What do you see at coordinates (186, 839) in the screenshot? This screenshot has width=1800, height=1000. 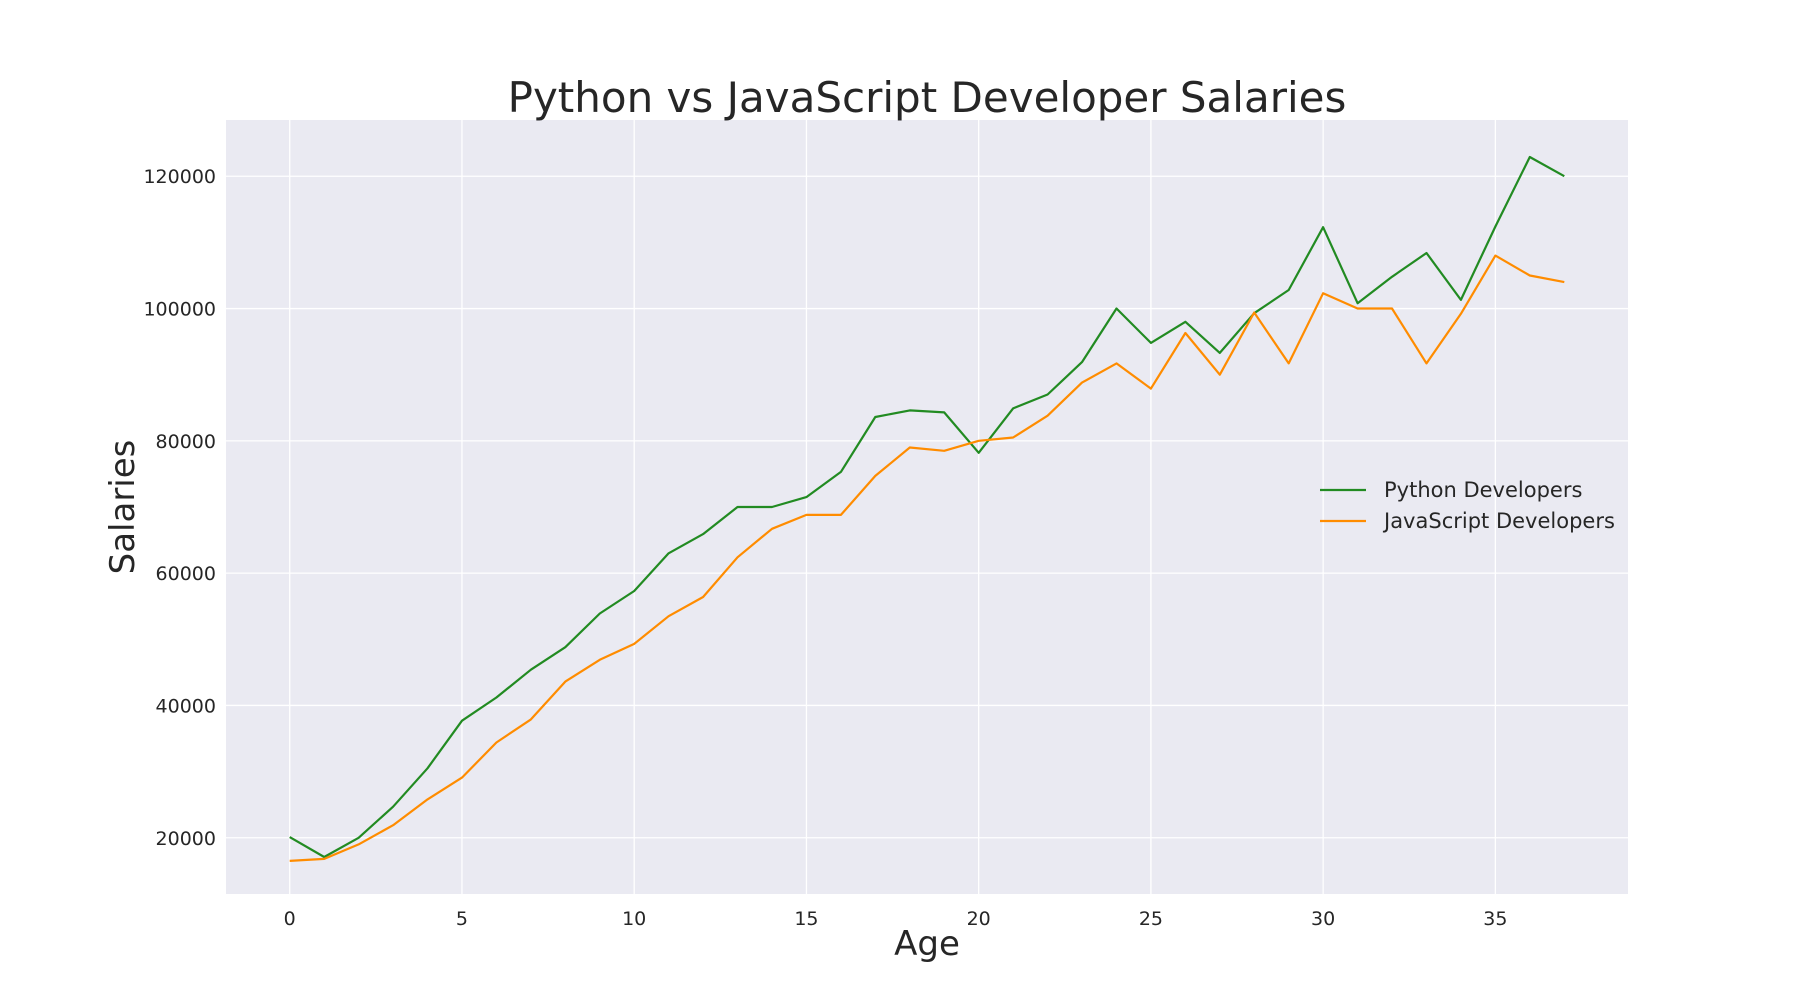 I see `y-tick-label: 20000` at bounding box center [186, 839].